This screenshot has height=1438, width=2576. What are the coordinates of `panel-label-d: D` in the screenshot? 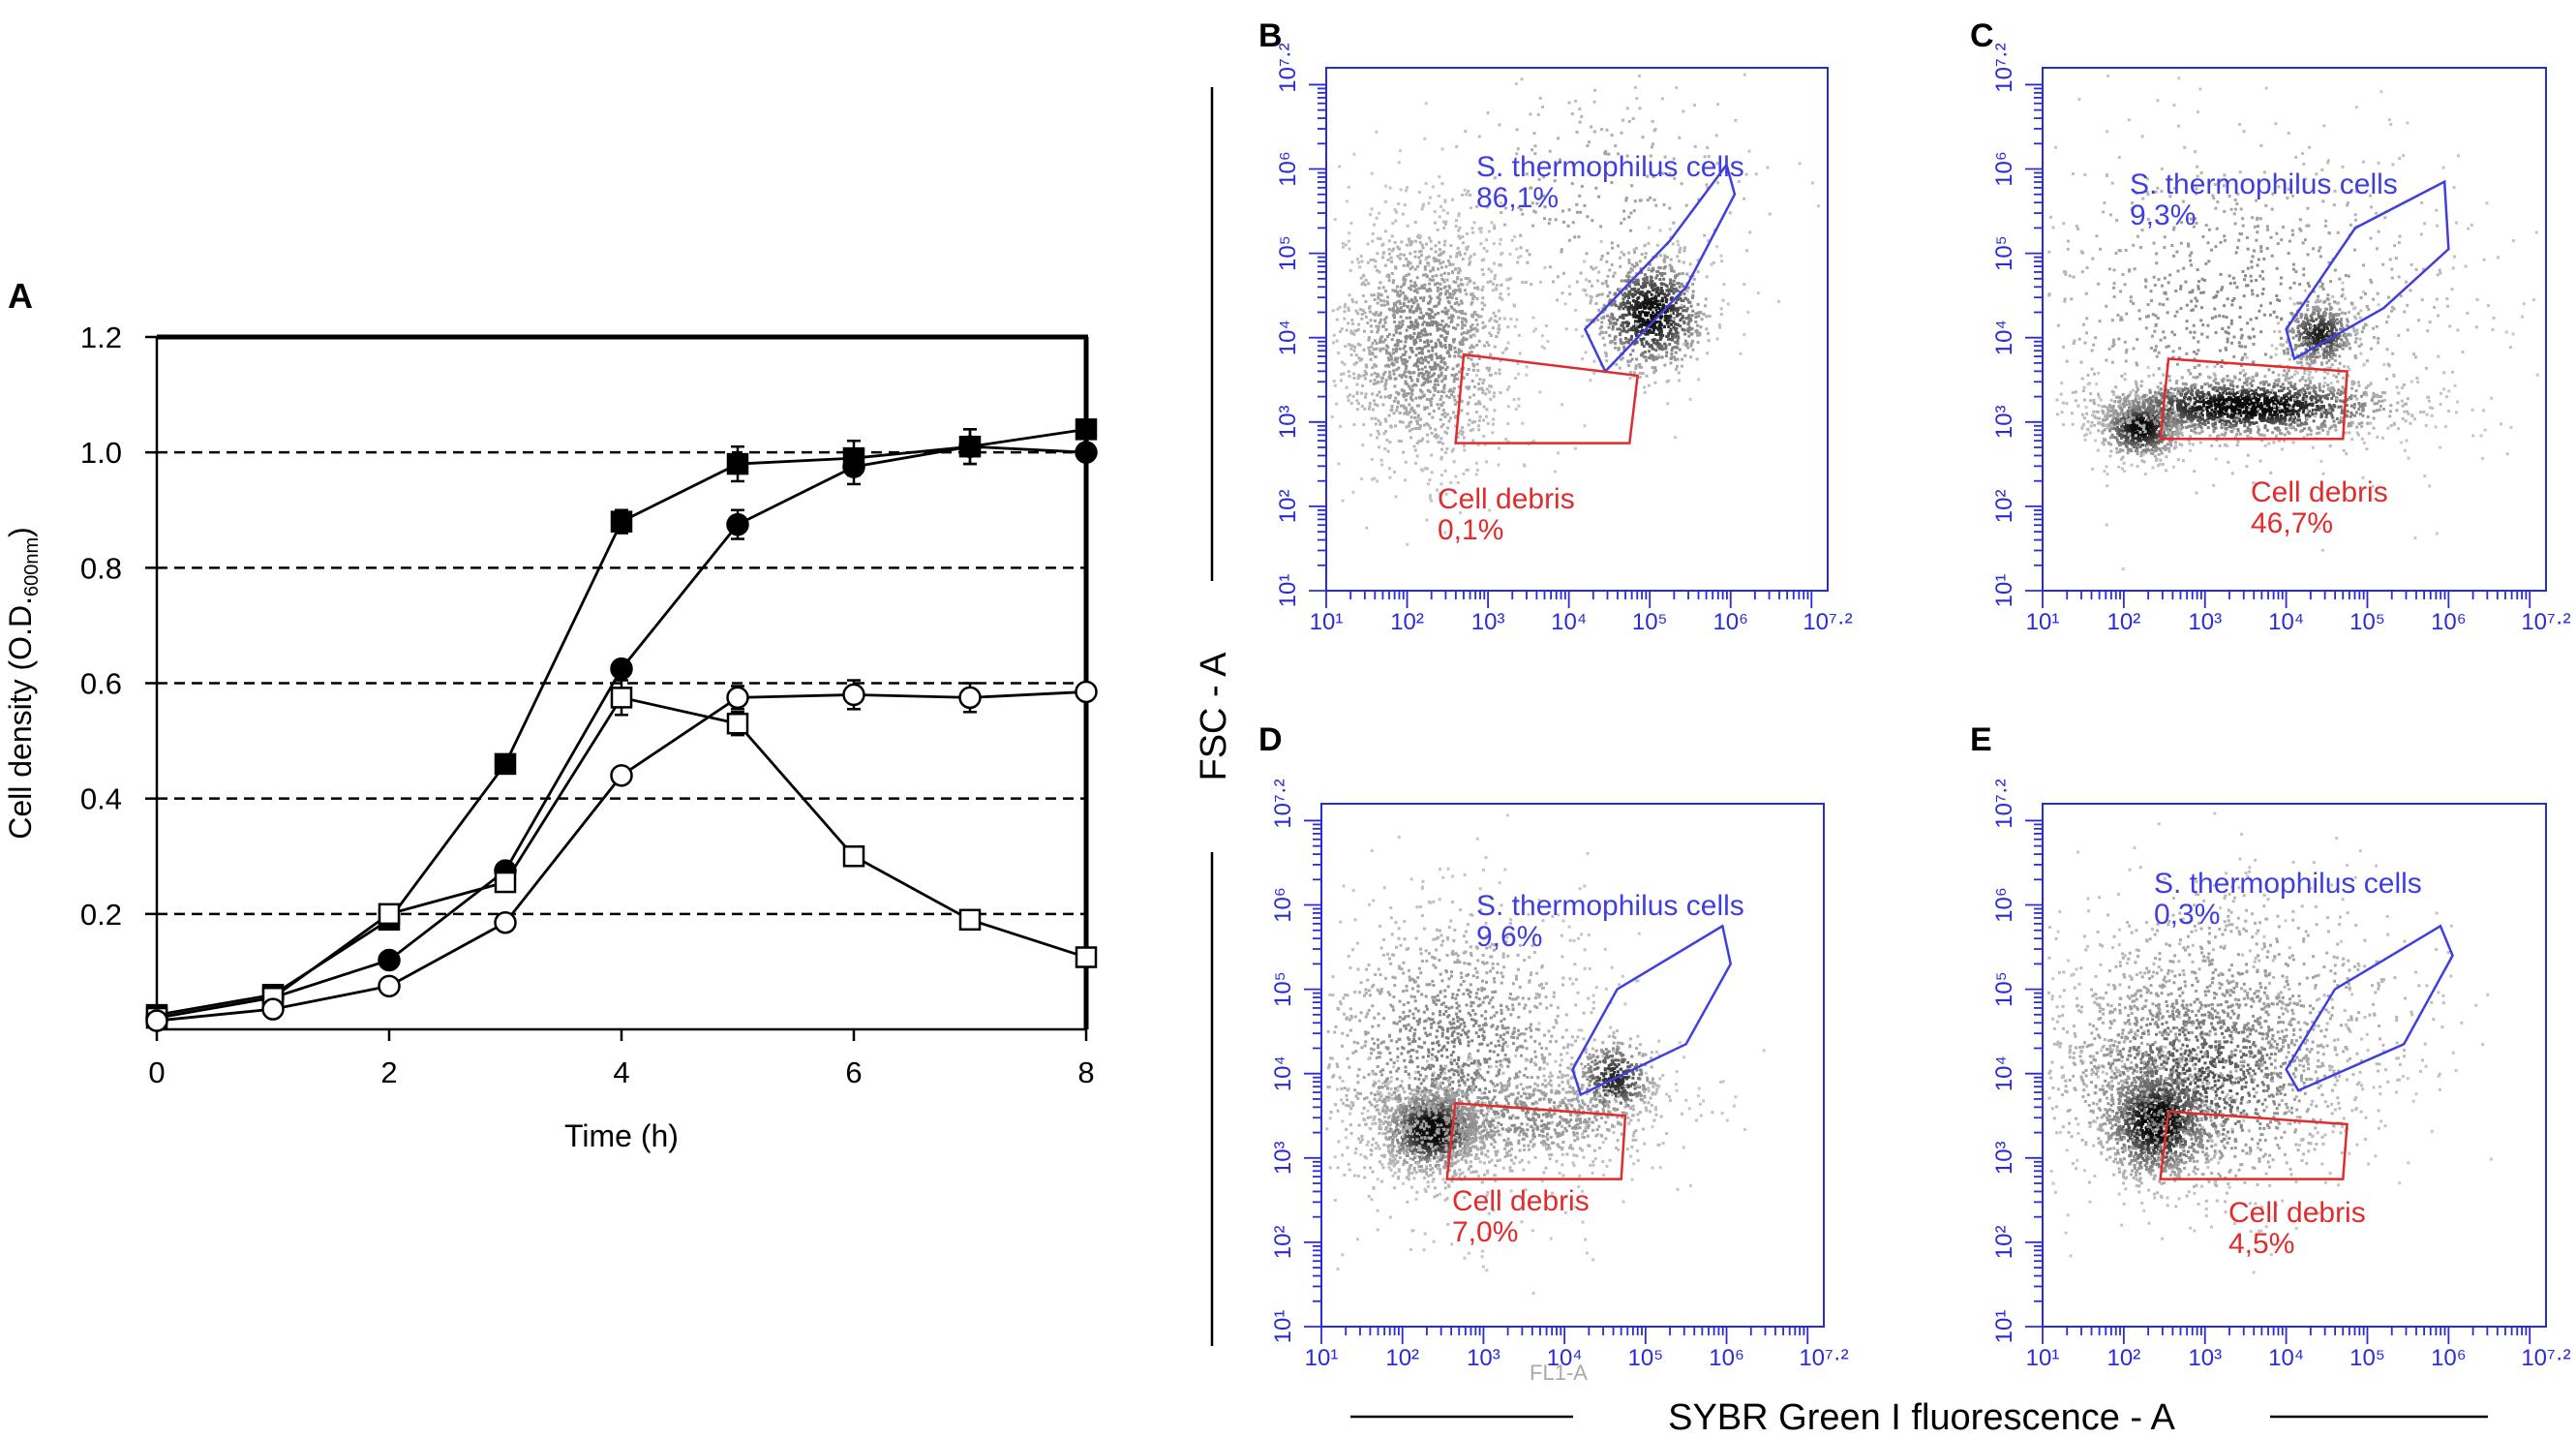 It's located at (1271, 739).